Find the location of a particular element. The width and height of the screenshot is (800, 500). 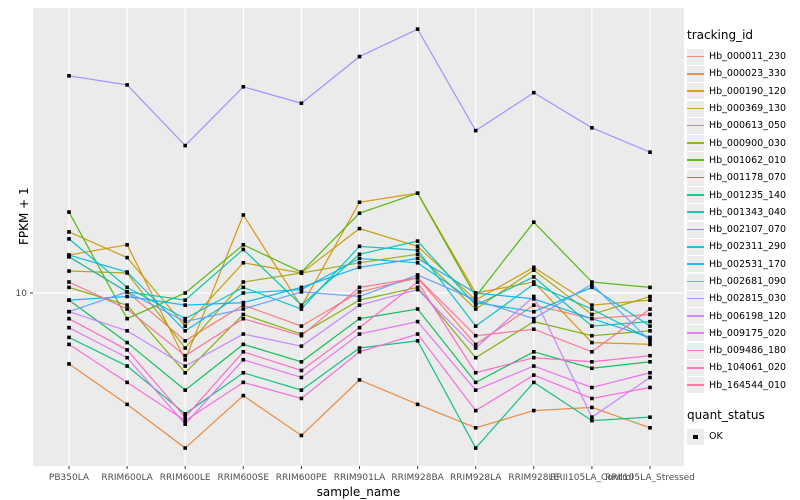

quant-status-legend: quant_status OK is located at coordinates (743, 426).